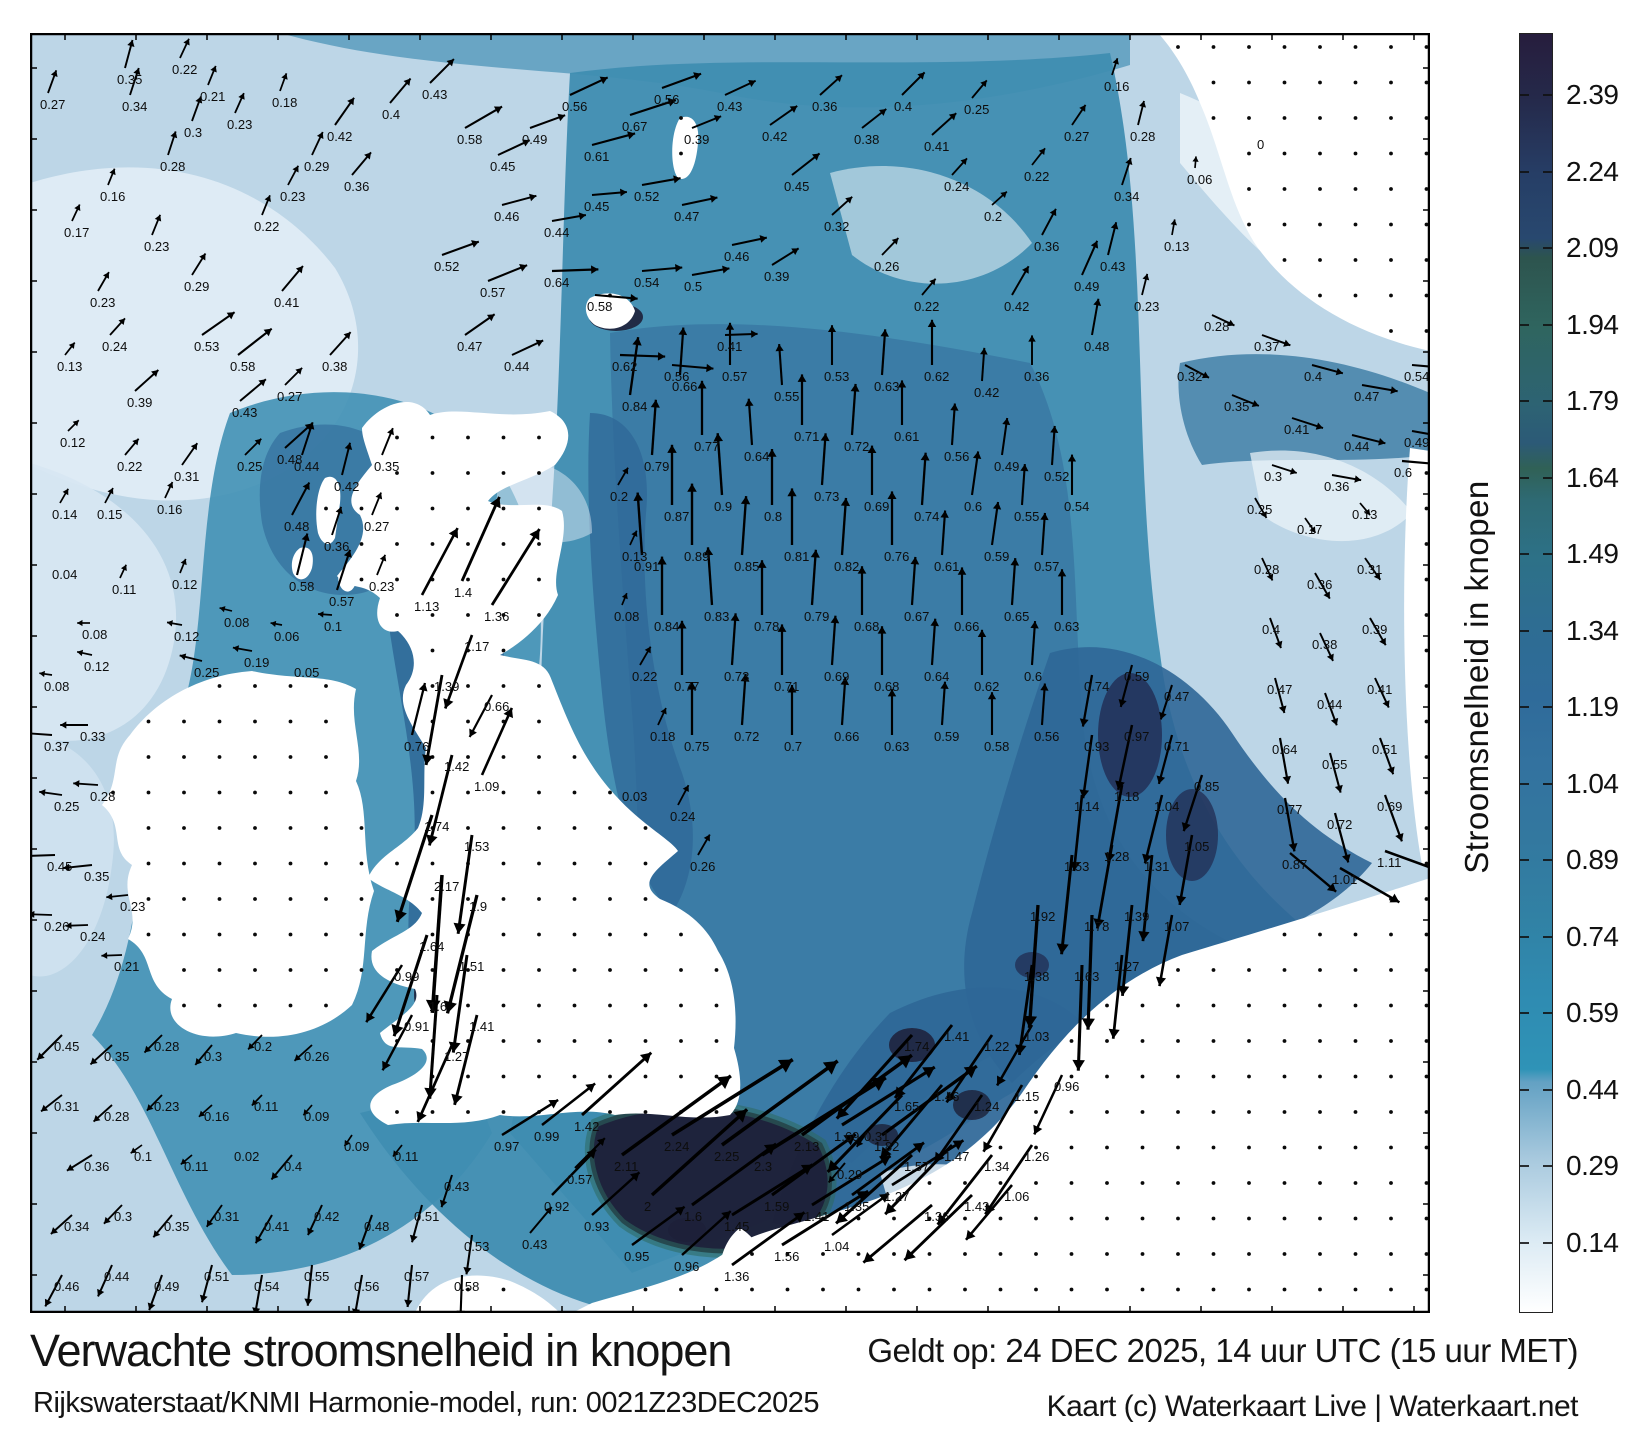 The image size is (1650, 1450). I want to click on current-speed-value: 1.34, so click(996, 1166).